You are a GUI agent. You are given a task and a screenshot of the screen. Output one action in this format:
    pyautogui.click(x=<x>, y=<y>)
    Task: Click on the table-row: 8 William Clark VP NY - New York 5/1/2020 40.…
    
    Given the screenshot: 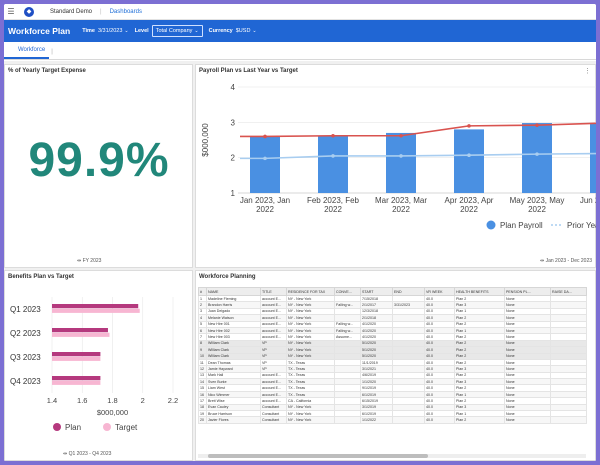 What is the action you would take?
    pyautogui.click(x=392, y=343)
    